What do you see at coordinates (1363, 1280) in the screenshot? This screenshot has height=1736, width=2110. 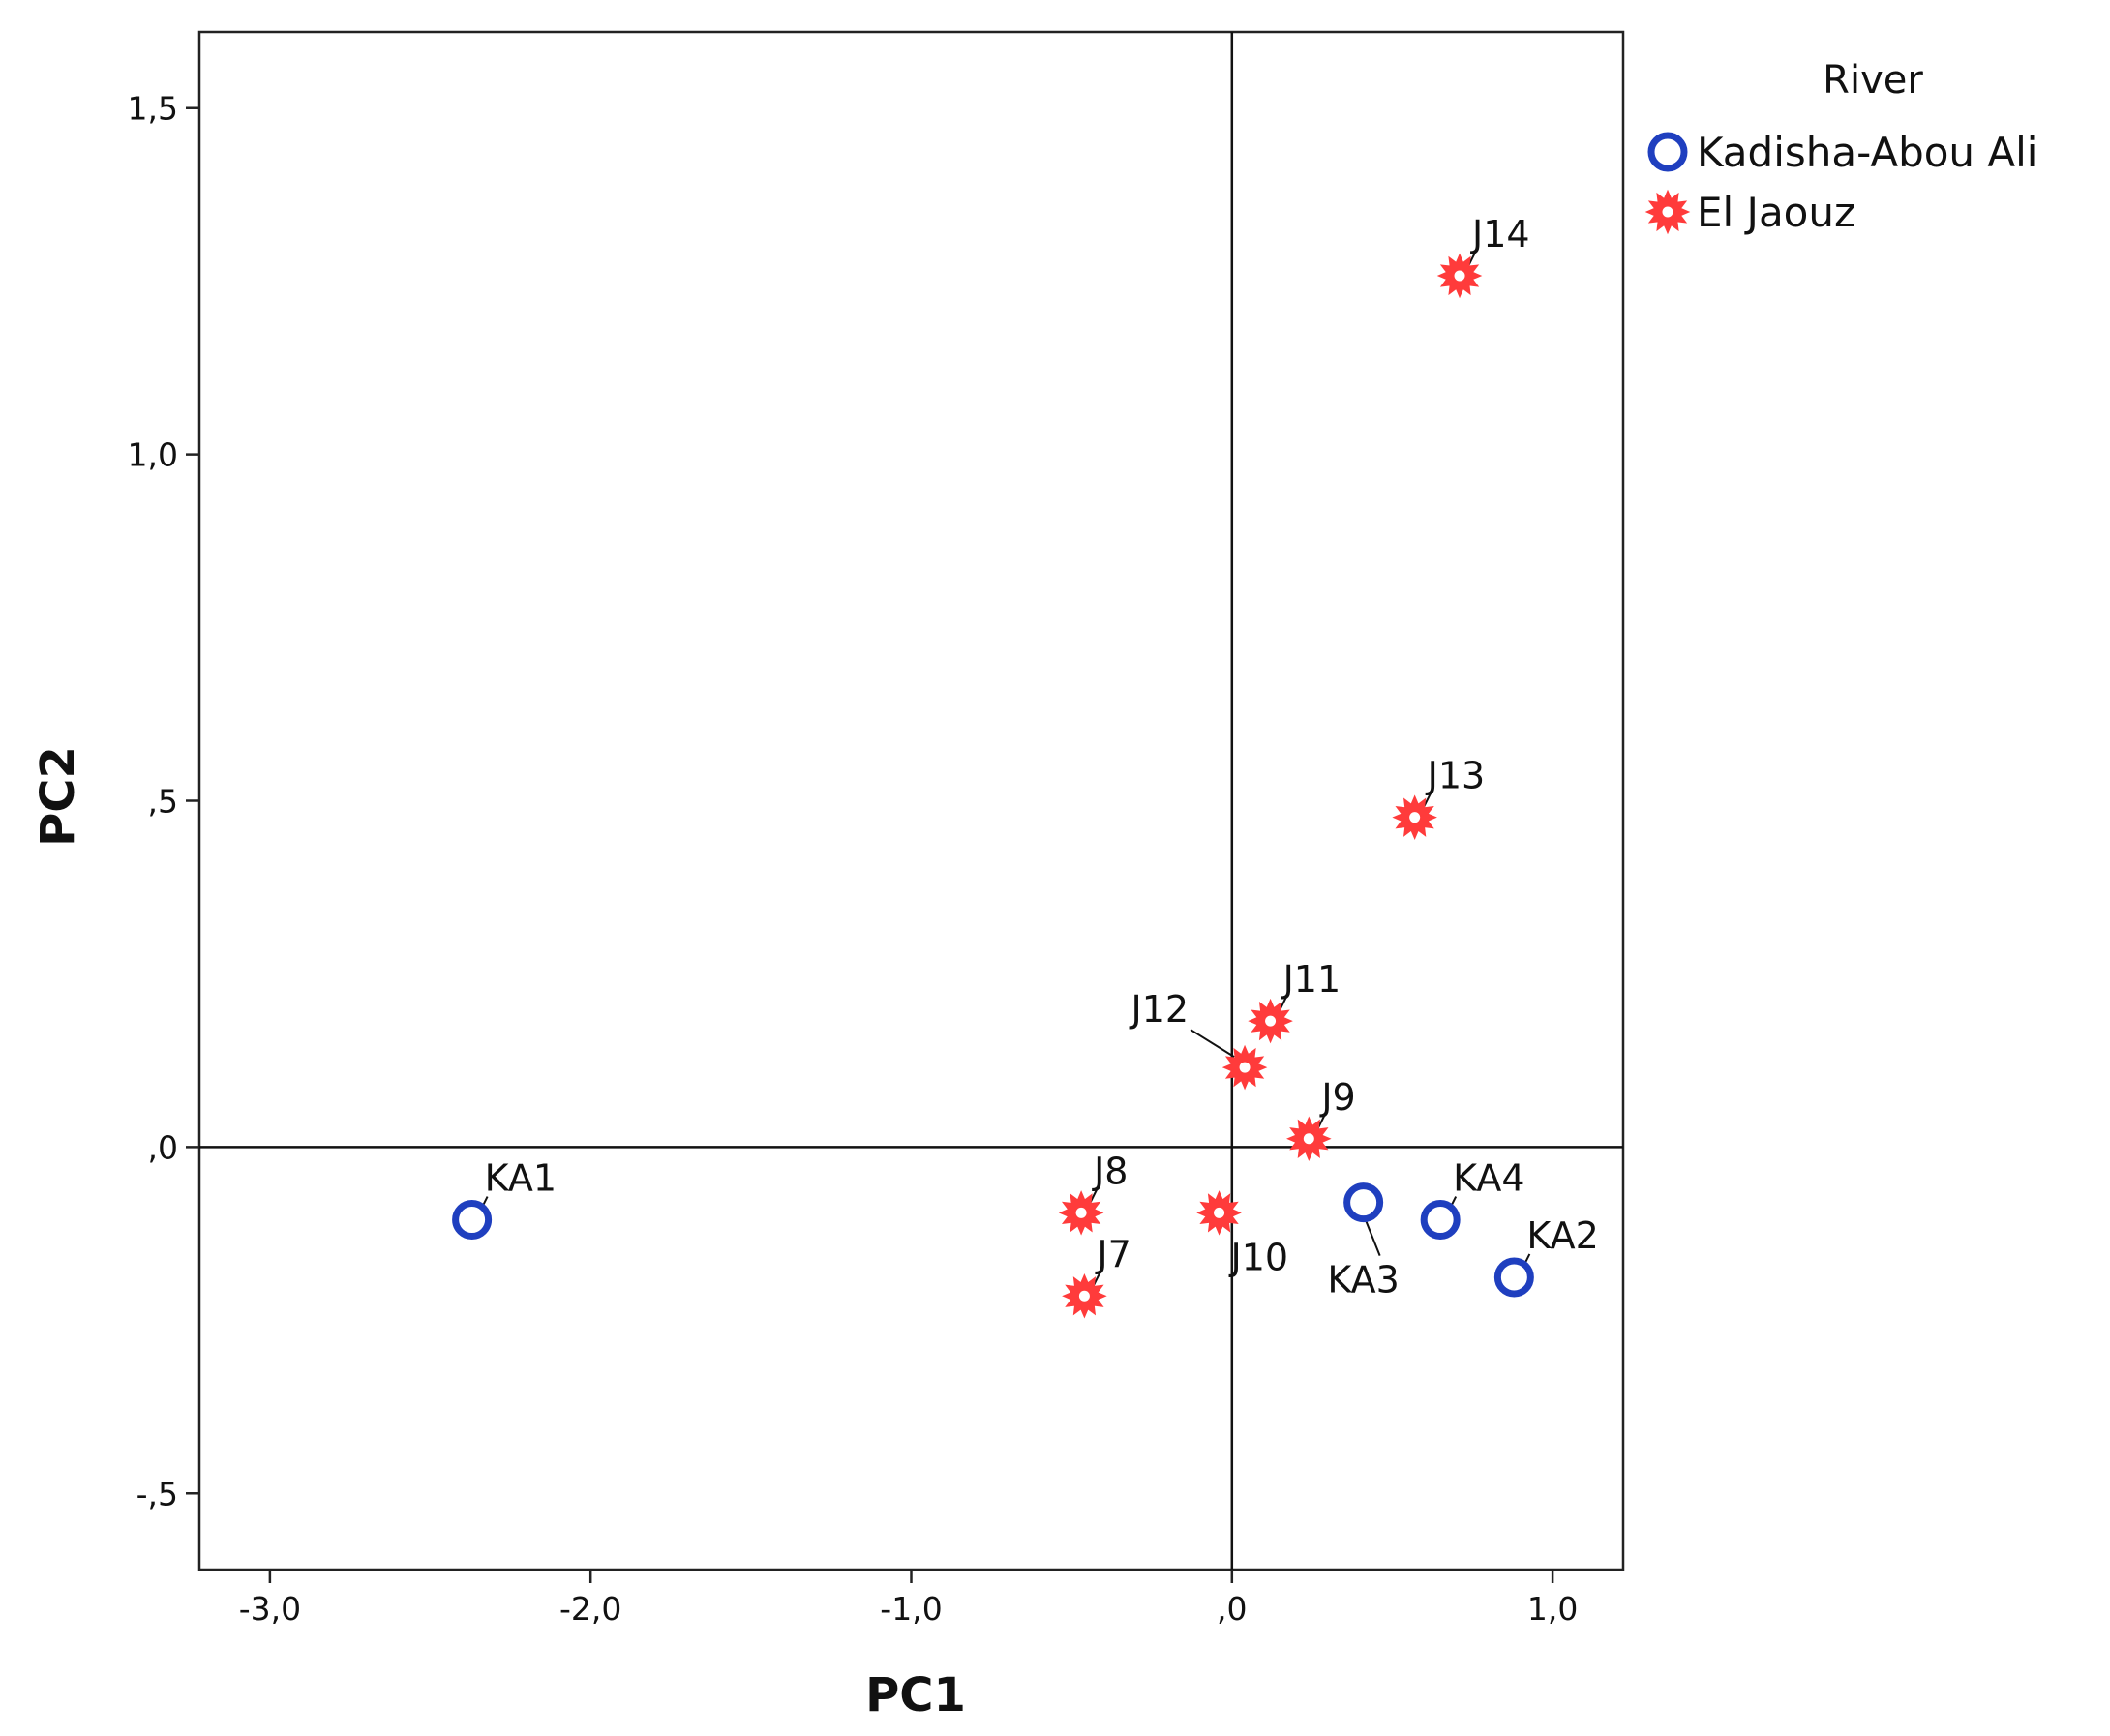 I see `point-label-ka3: KA3` at bounding box center [1363, 1280].